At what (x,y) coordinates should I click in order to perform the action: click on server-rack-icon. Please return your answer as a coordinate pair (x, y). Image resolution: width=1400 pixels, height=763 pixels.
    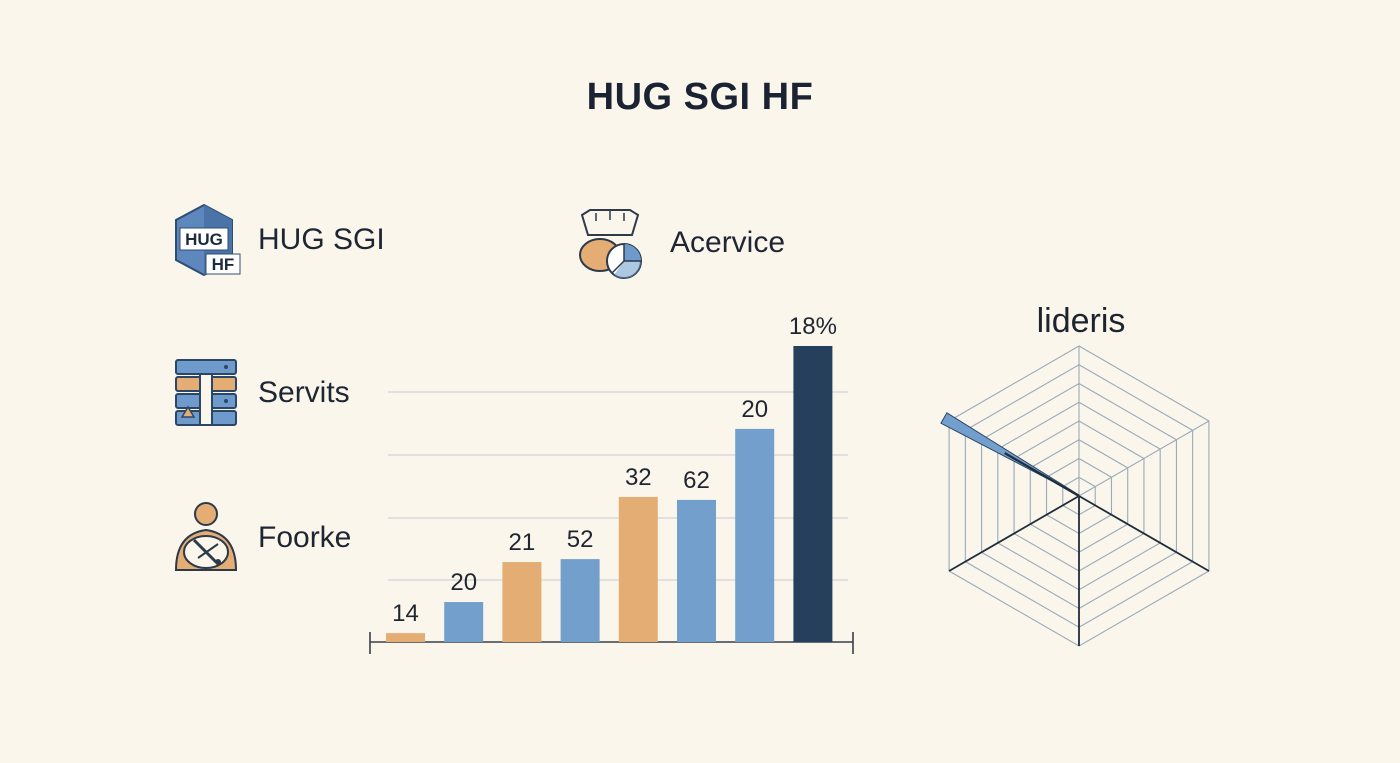
    Looking at the image, I should click on (206, 392).